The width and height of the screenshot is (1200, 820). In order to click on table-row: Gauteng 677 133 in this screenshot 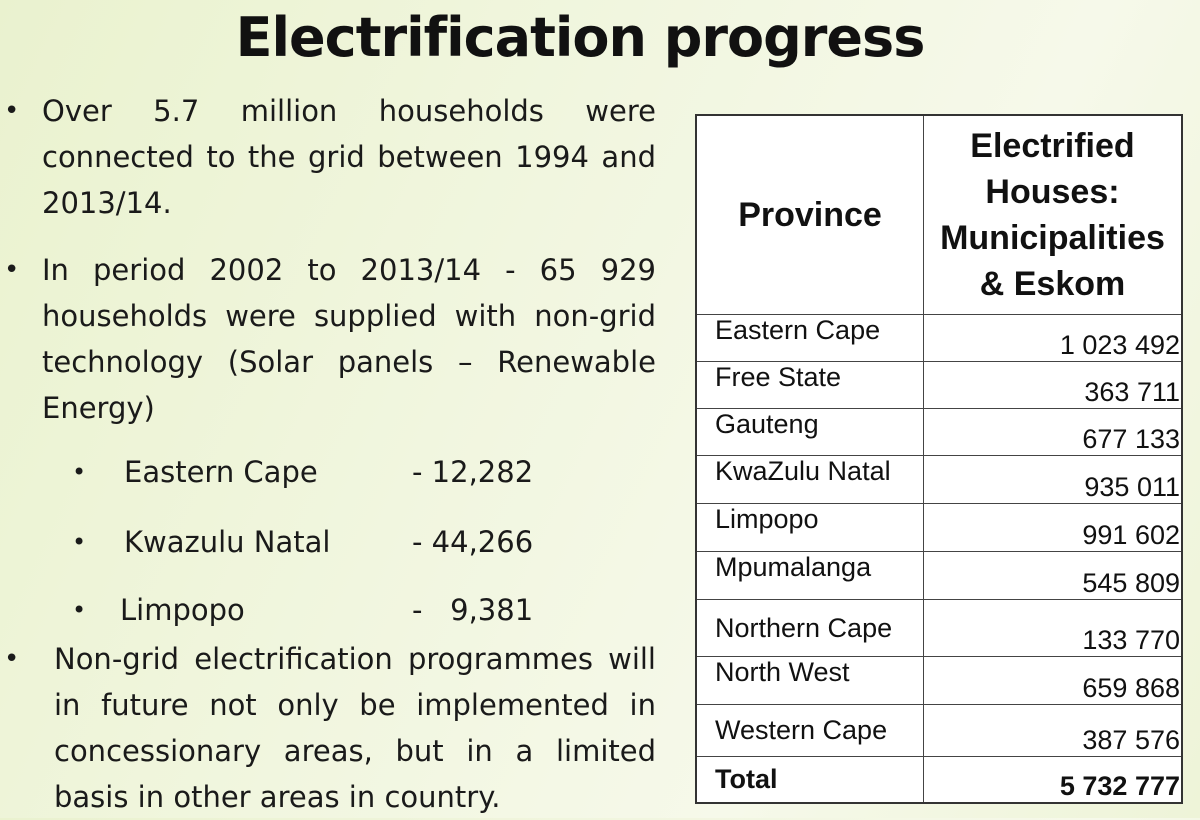, I will do `click(939, 432)`.